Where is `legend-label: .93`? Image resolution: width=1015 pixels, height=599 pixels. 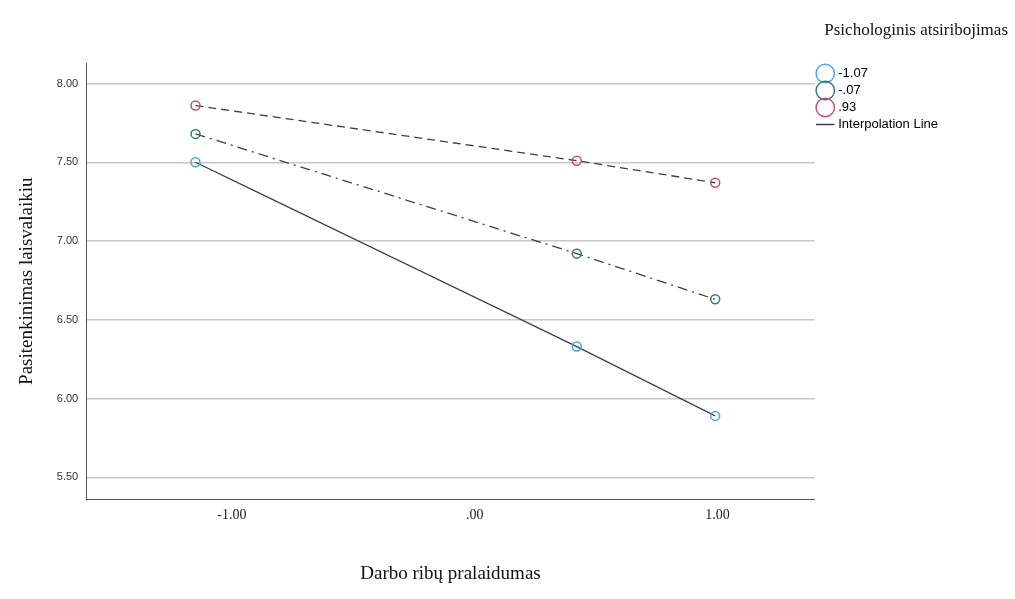
legend-label: .93 is located at coordinates (847, 107).